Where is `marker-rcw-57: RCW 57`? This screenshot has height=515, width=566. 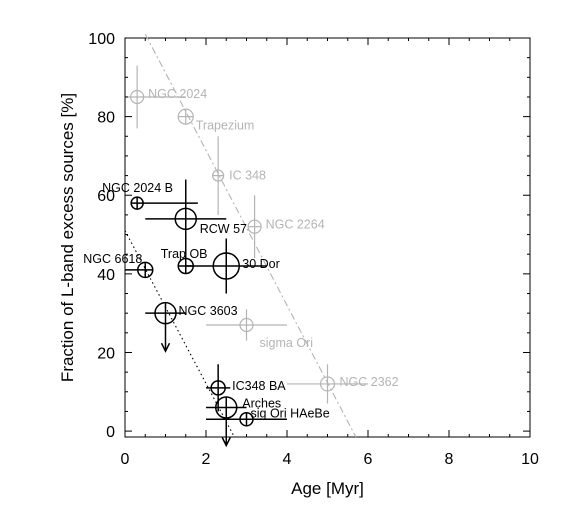
marker-rcw-57: RCW 57 is located at coordinates (196, 219).